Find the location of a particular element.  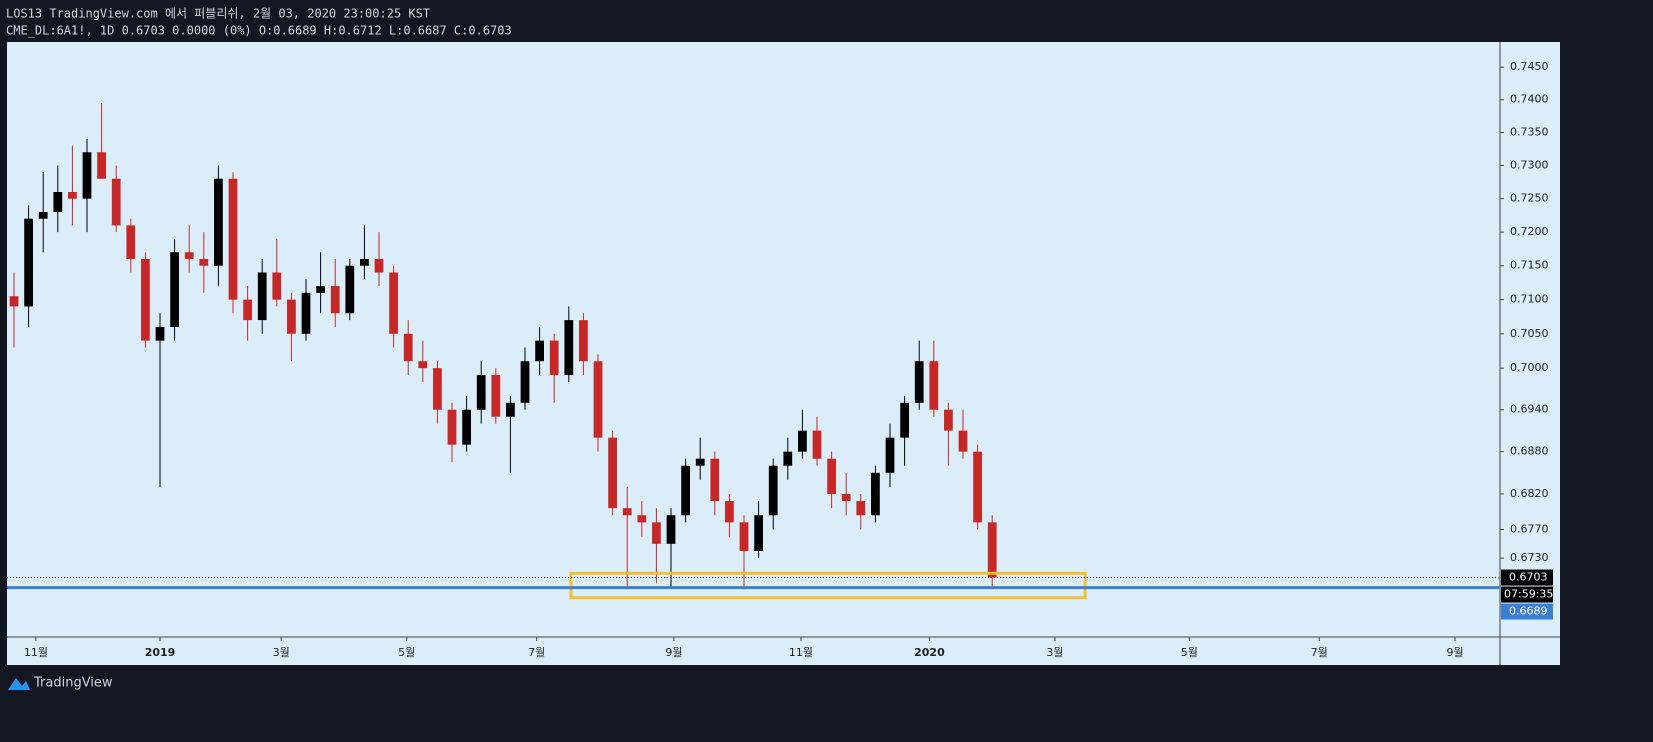

countdown-label: 07:59:35 is located at coordinates (1528, 594).